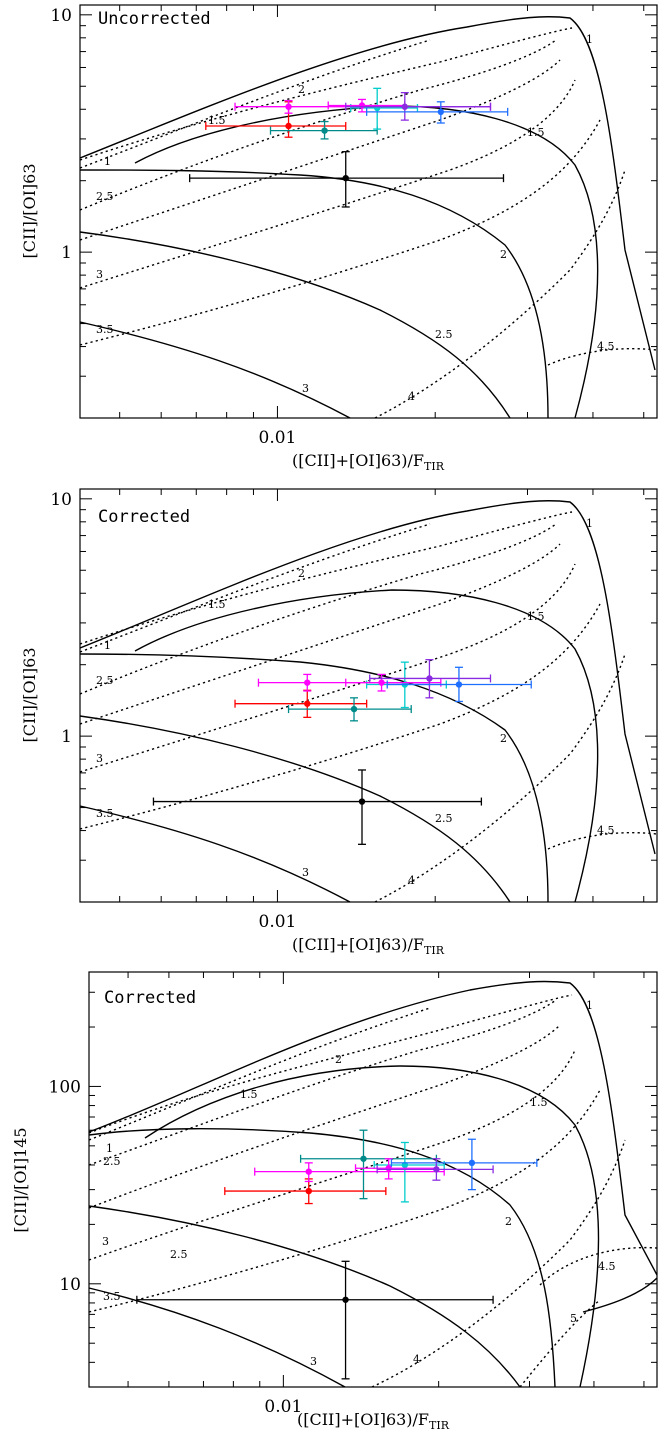  I want to click on contour-label: 4.5, so click(607, 1266).